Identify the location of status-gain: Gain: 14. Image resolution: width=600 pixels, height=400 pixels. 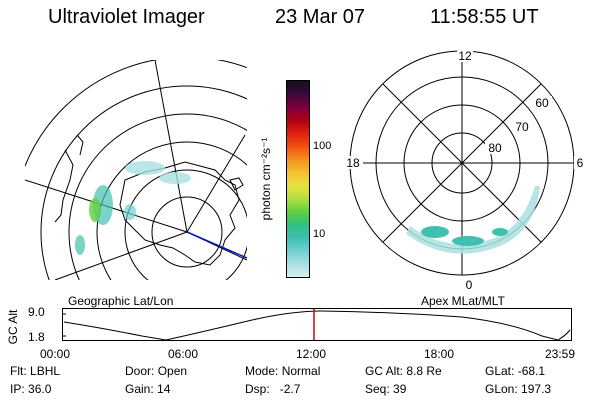
(148, 389).